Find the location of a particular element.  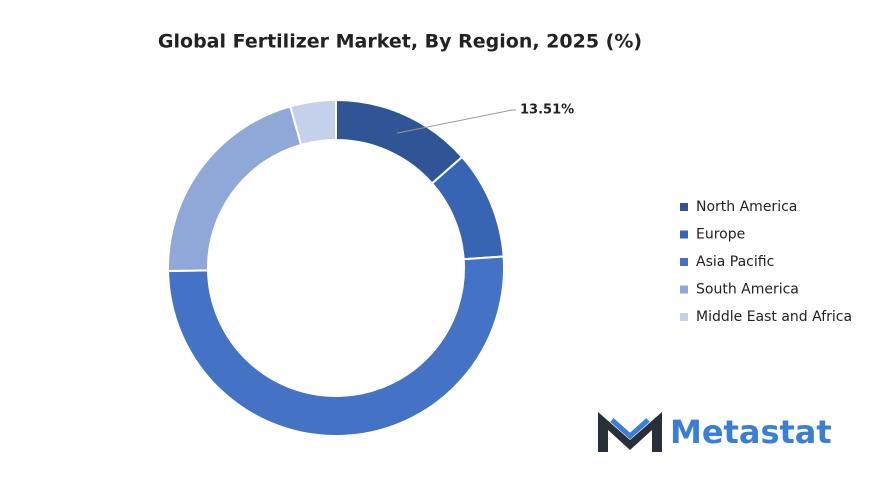

leader-line is located at coordinates (456, 121).